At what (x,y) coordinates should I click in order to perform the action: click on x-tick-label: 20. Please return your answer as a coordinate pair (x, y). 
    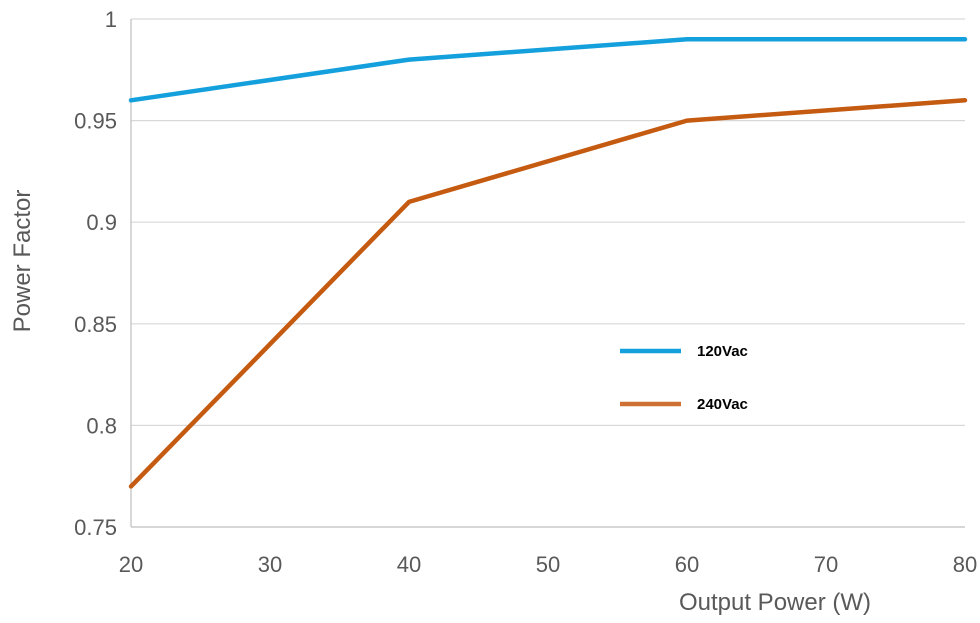
    Looking at the image, I should click on (131, 564).